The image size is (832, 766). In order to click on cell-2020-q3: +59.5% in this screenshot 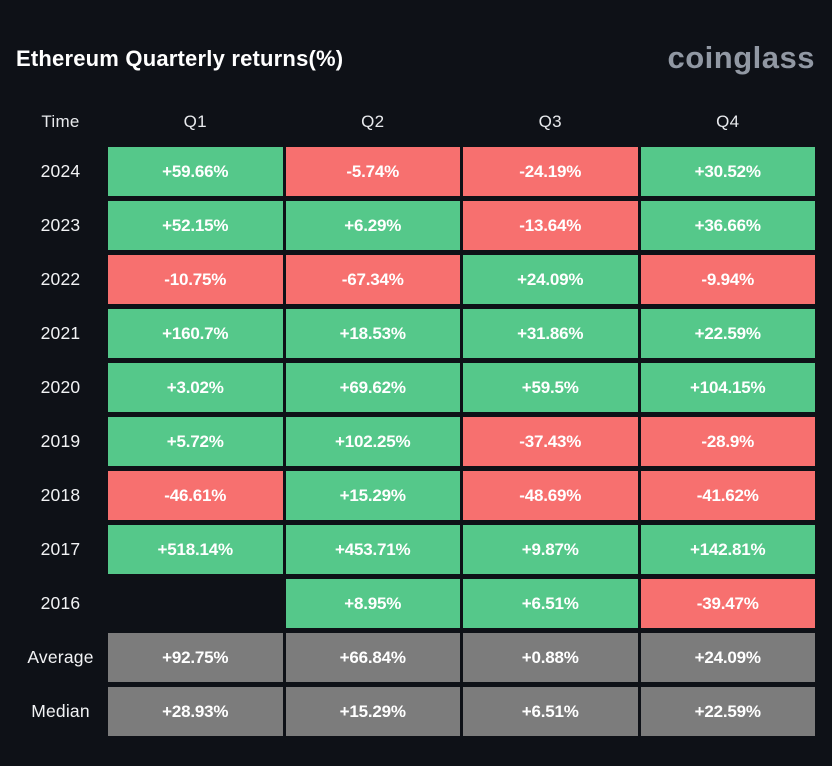, I will do `click(550, 387)`.